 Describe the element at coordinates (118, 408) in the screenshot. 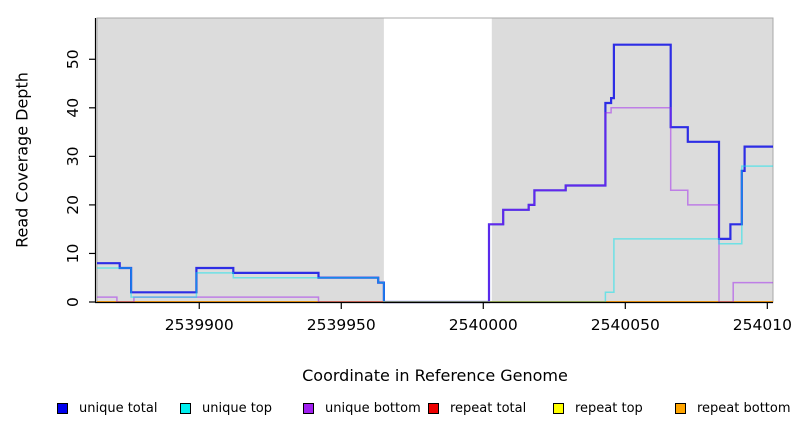

I see `legend-label: unique total` at that location.